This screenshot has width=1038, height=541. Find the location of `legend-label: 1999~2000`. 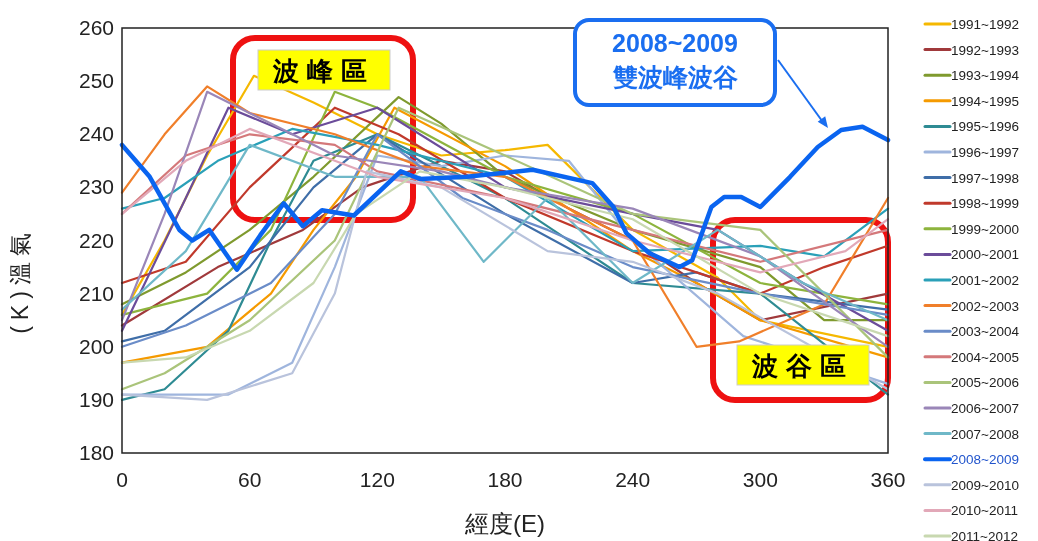

legend-label: 1999~2000 is located at coordinates (985, 229).